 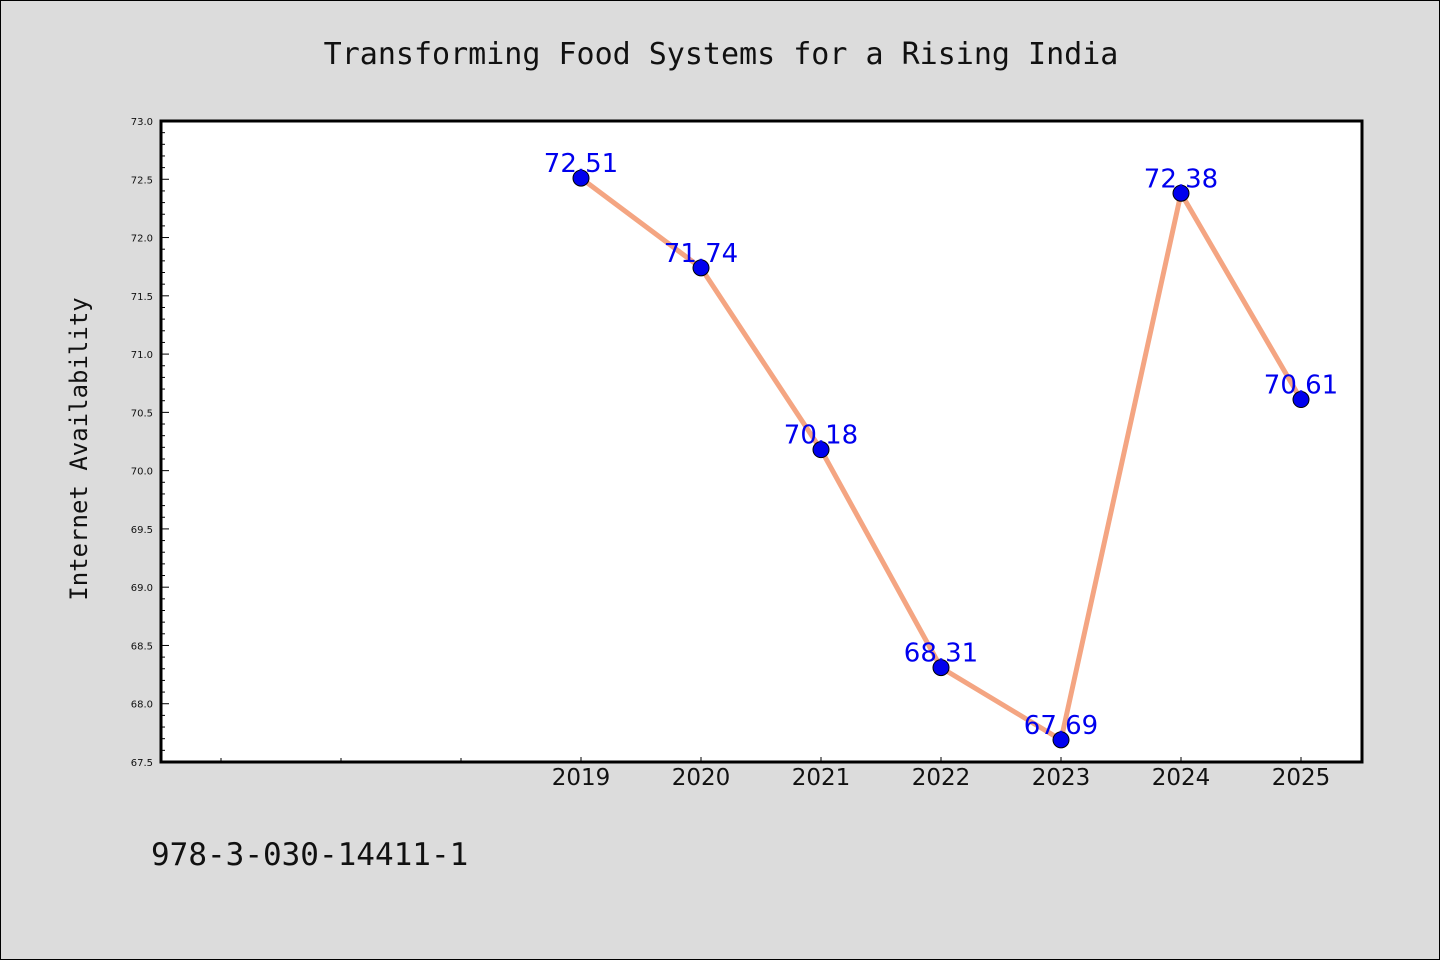 I want to click on x-tick-label: 2019, so click(x=581, y=778).